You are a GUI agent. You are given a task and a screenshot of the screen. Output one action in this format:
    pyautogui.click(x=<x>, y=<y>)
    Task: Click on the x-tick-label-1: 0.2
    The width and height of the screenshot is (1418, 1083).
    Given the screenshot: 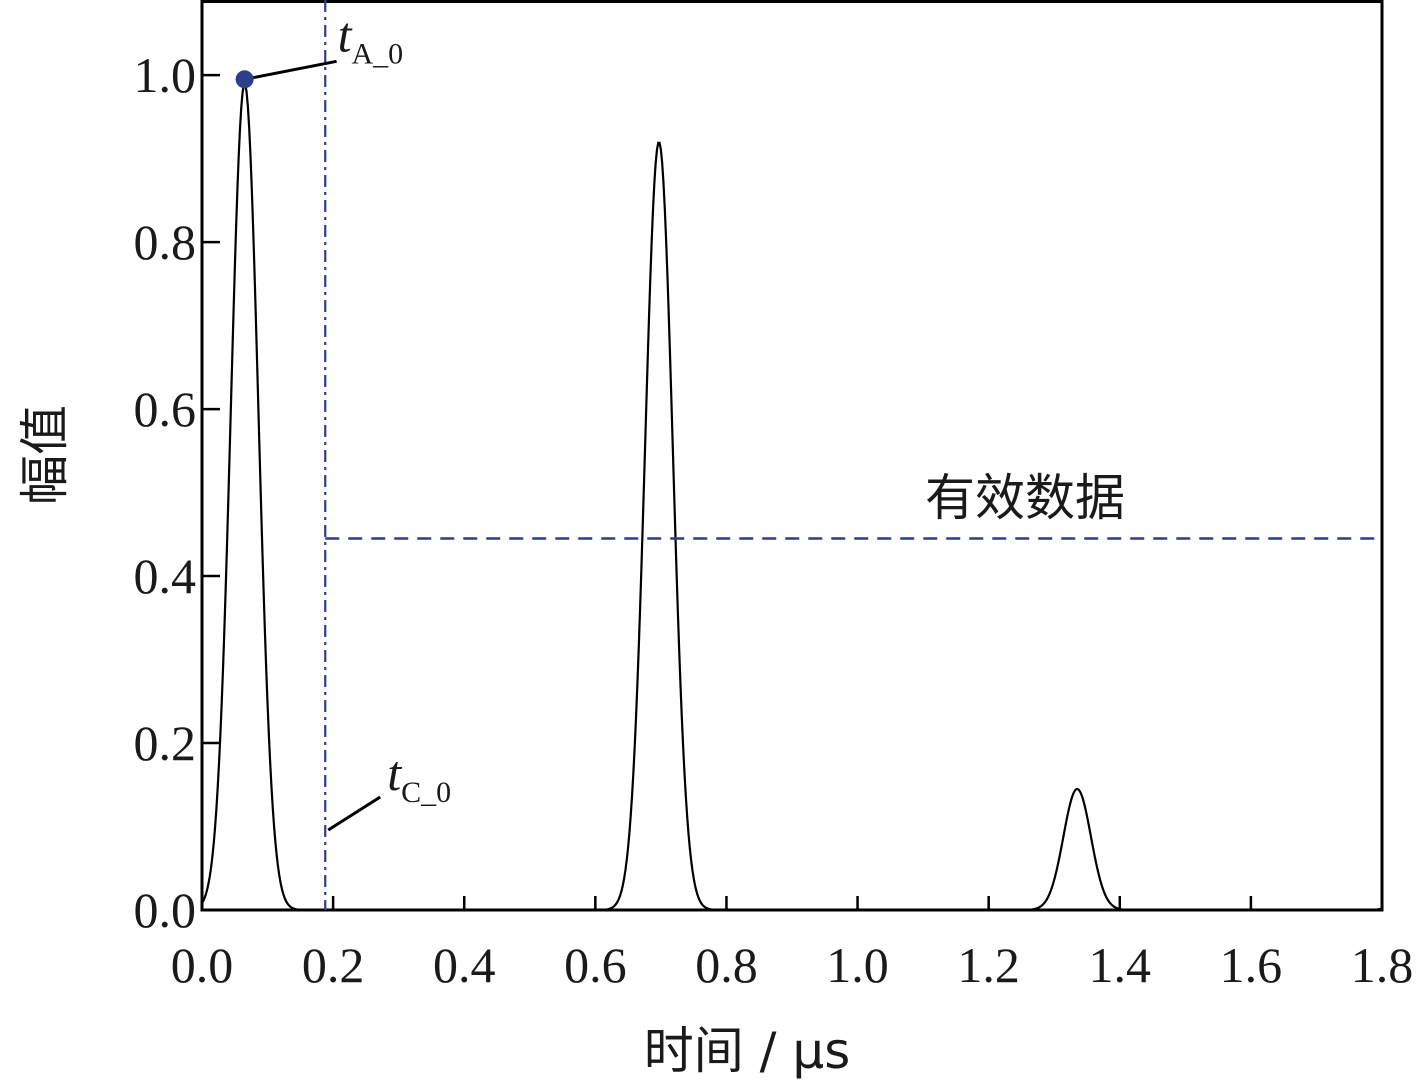 What is the action you would take?
    pyautogui.click(x=333, y=965)
    